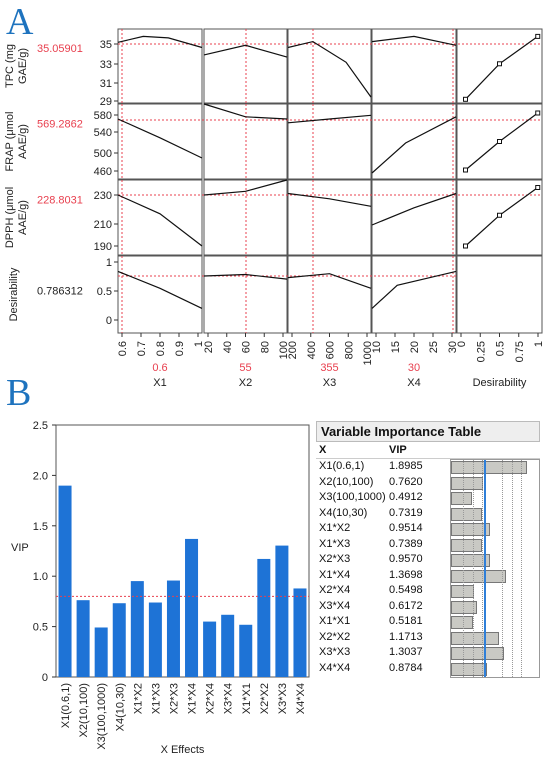  I want to click on x-tick-label: 0, so click(462, 344).